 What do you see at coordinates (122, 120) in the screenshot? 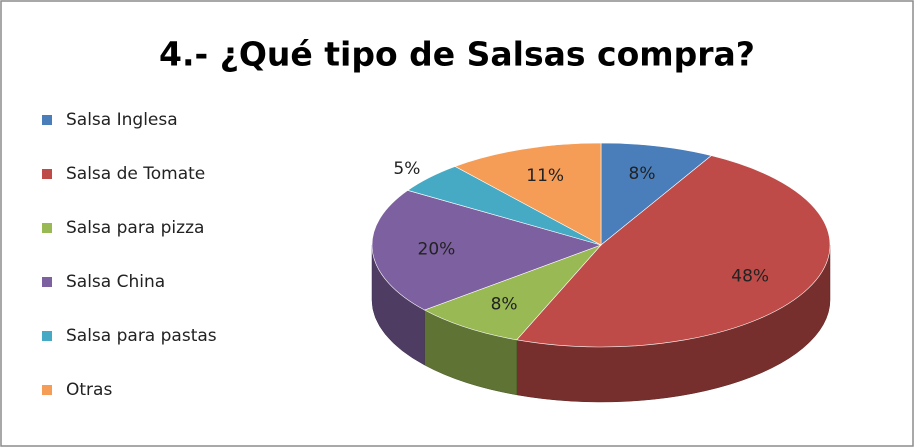
I see `legend-label: Salsa Inglesa` at bounding box center [122, 120].